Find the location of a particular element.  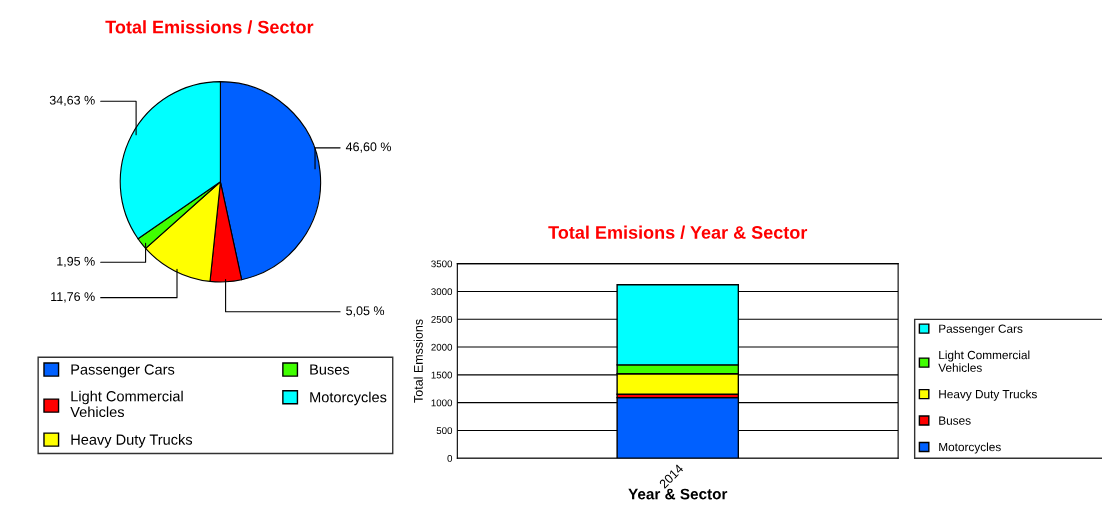

data-label: 1,95 % is located at coordinates (76, 262).